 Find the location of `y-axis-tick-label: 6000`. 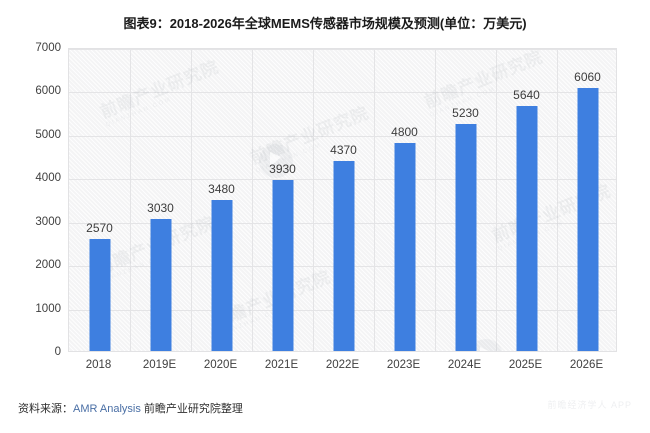

y-axis-tick-label: 6000 is located at coordinates (48, 91).